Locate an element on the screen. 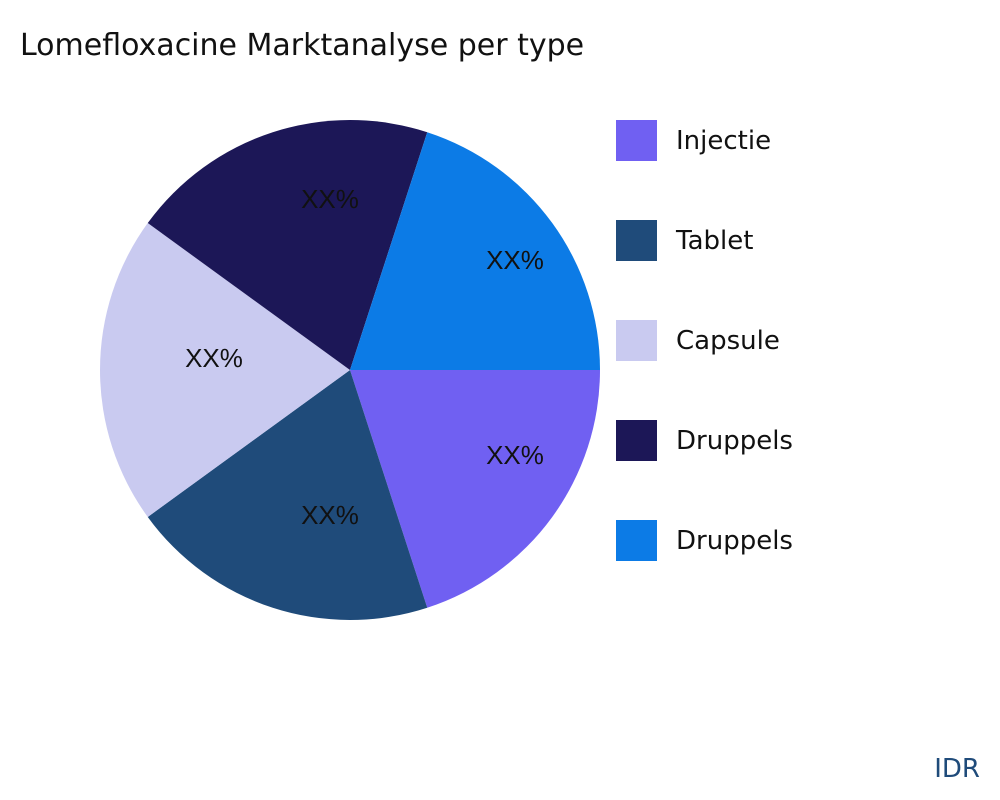 The width and height of the screenshot is (1000, 800). legend-item: Capsule is located at coordinates (698, 340).